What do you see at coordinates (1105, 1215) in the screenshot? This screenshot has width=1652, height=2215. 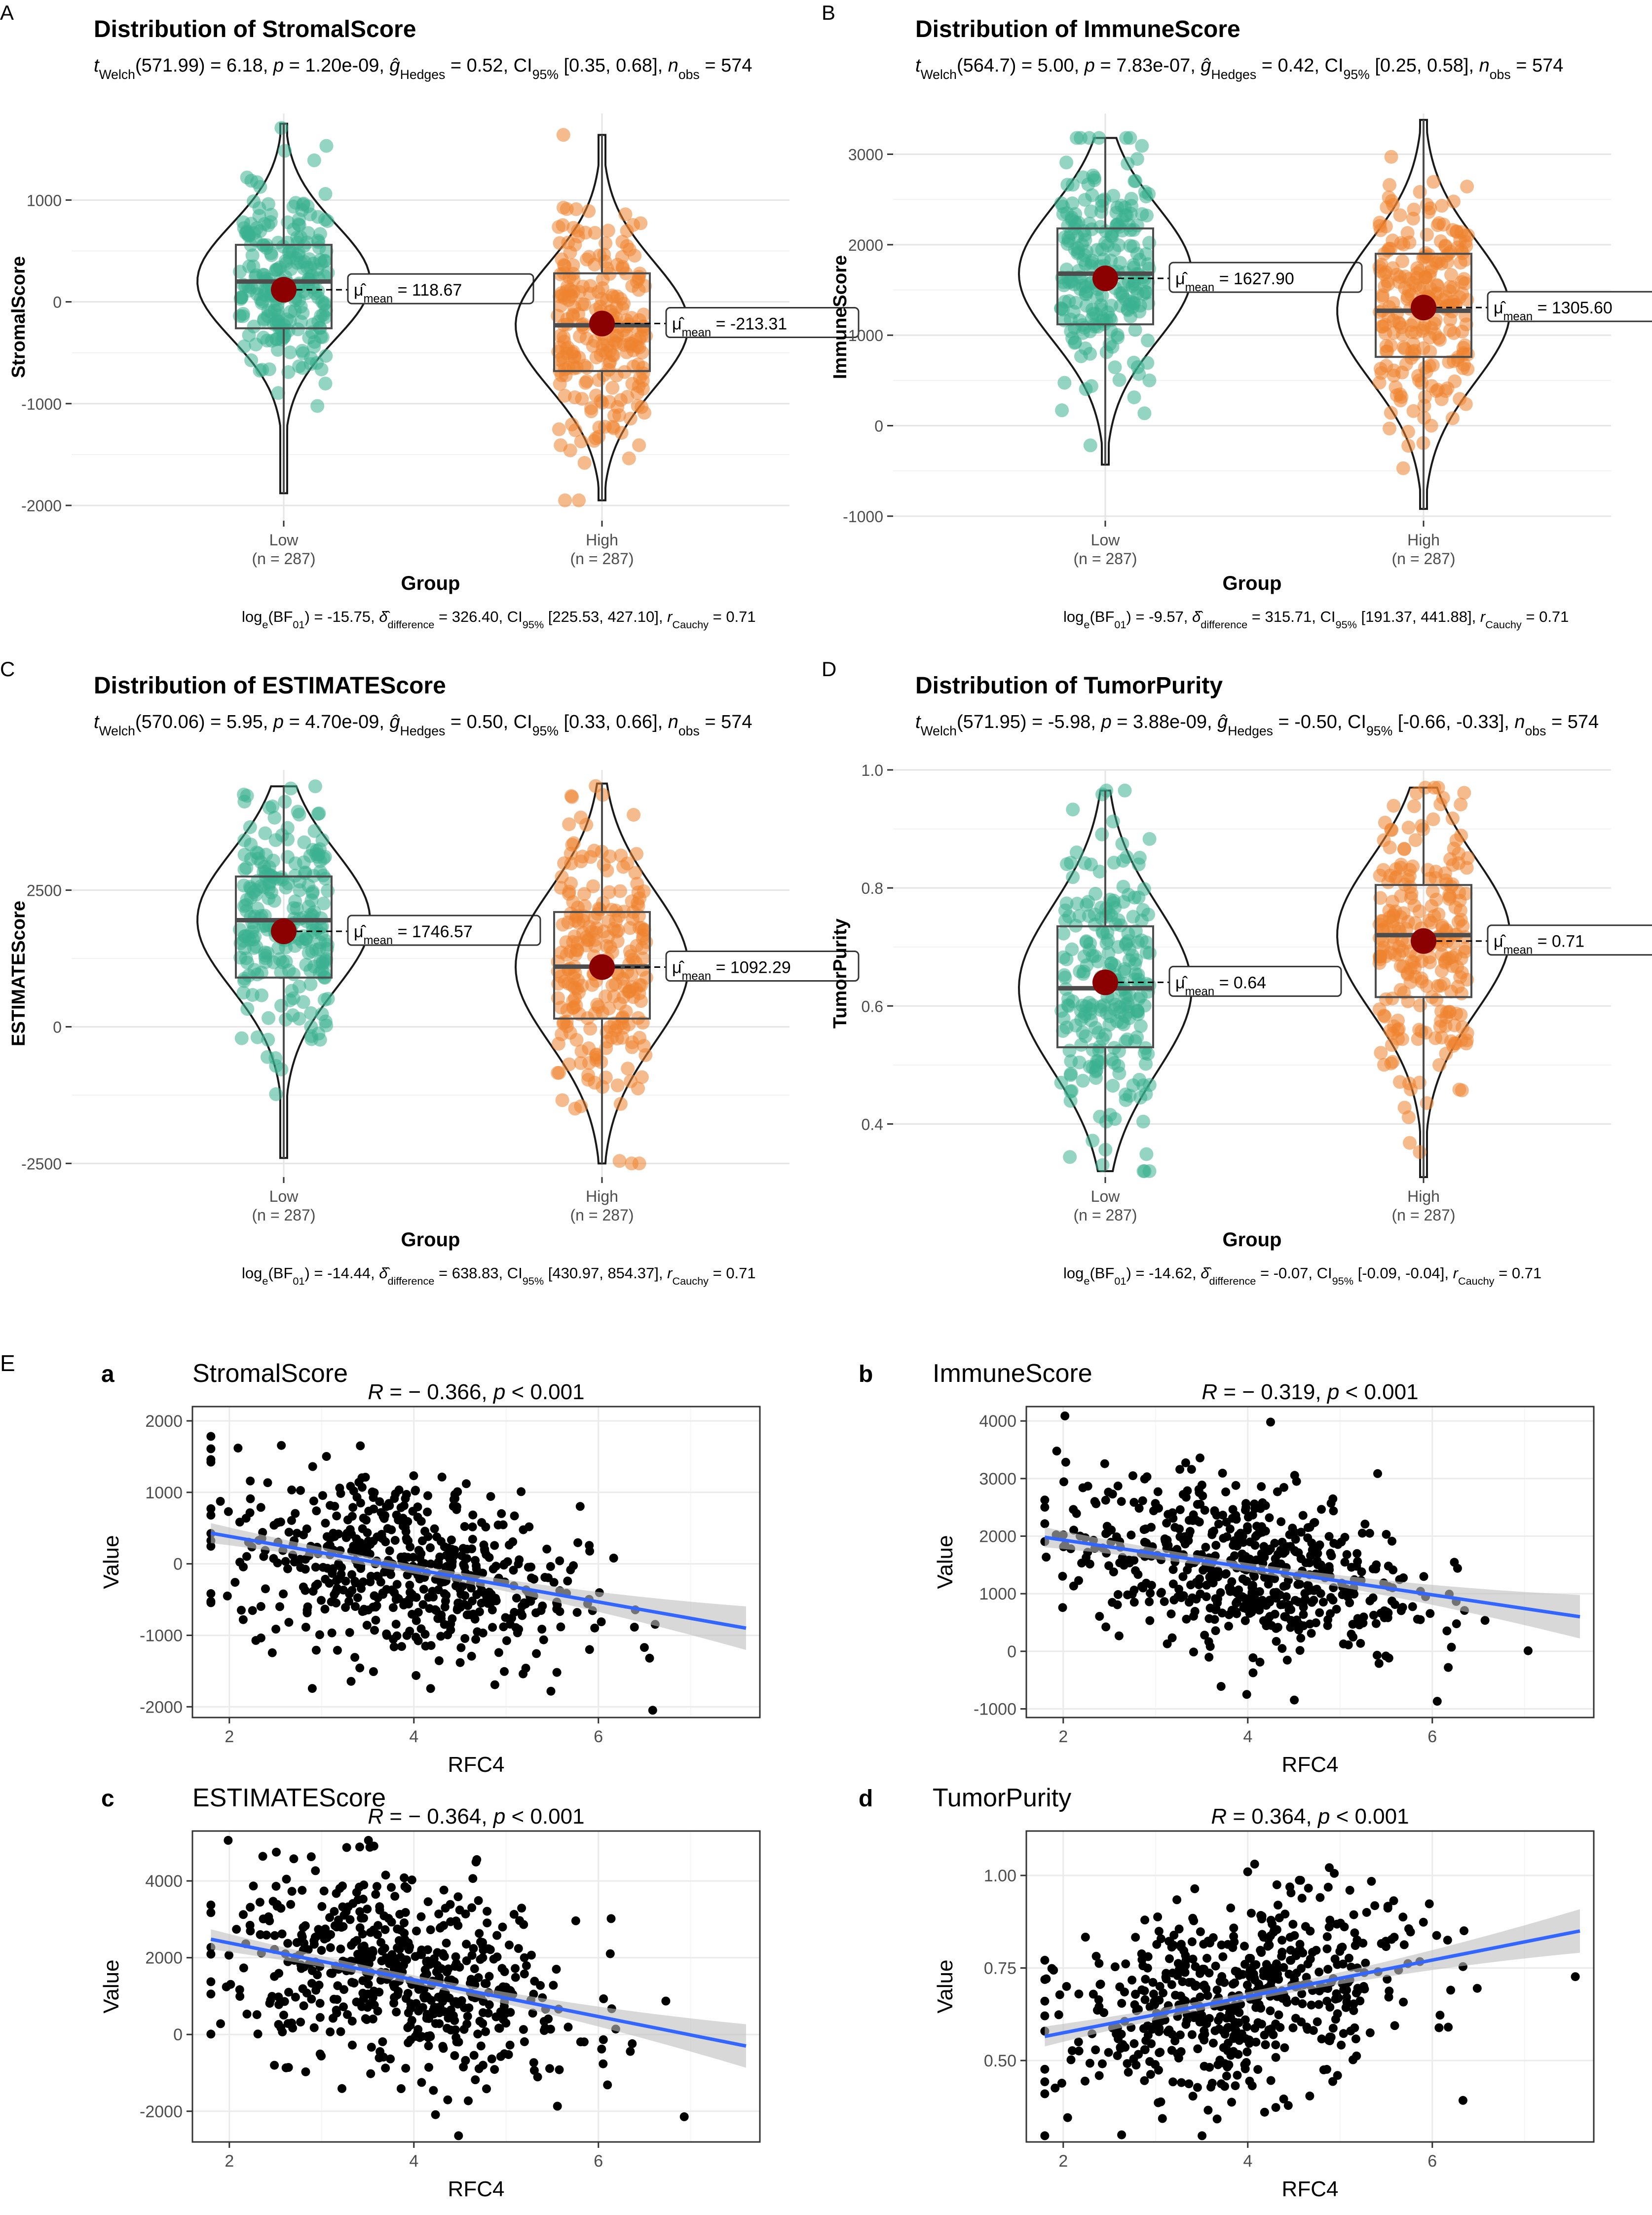 I see `tick-label-x-n: (n = 287)` at bounding box center [1105, 1215].